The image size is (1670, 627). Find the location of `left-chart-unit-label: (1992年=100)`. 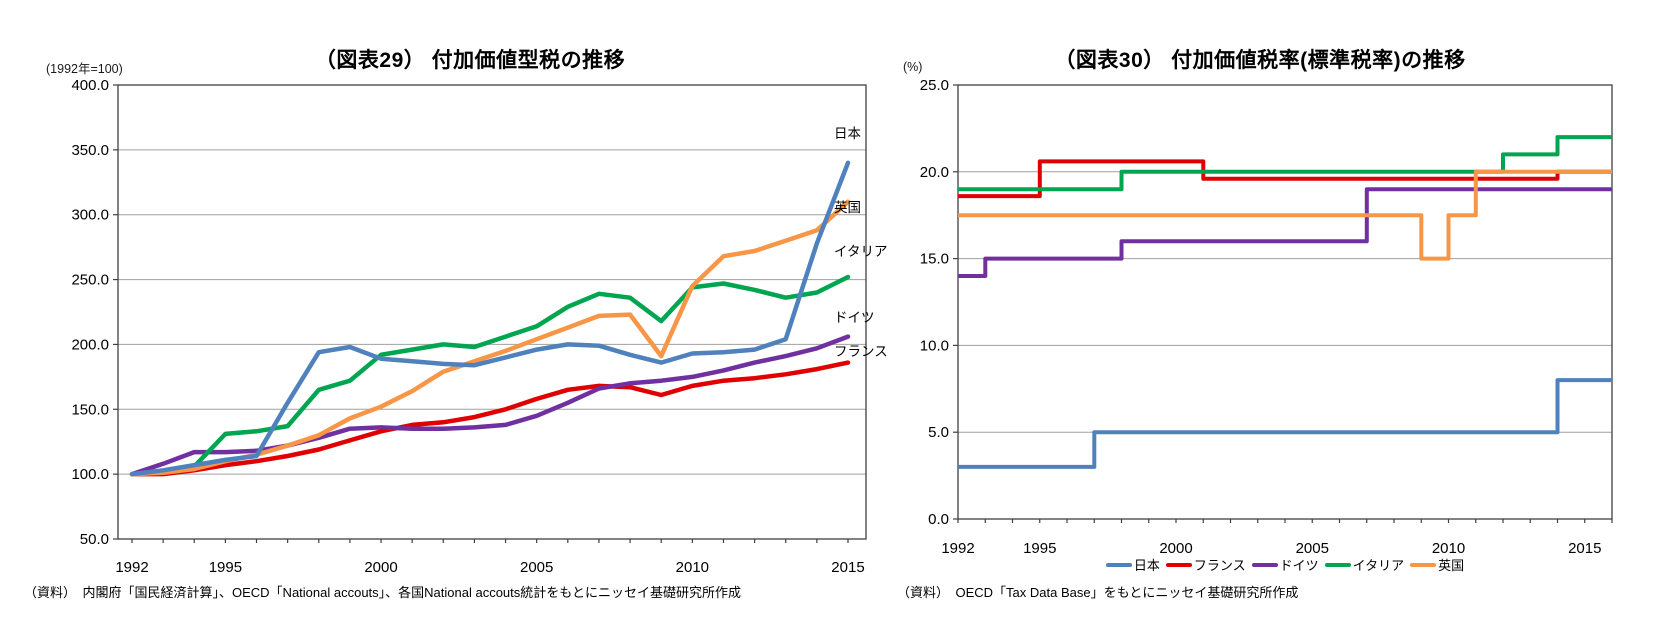

left-chart-unit-label: (1992年=100) is located at coordinates (84, 69).